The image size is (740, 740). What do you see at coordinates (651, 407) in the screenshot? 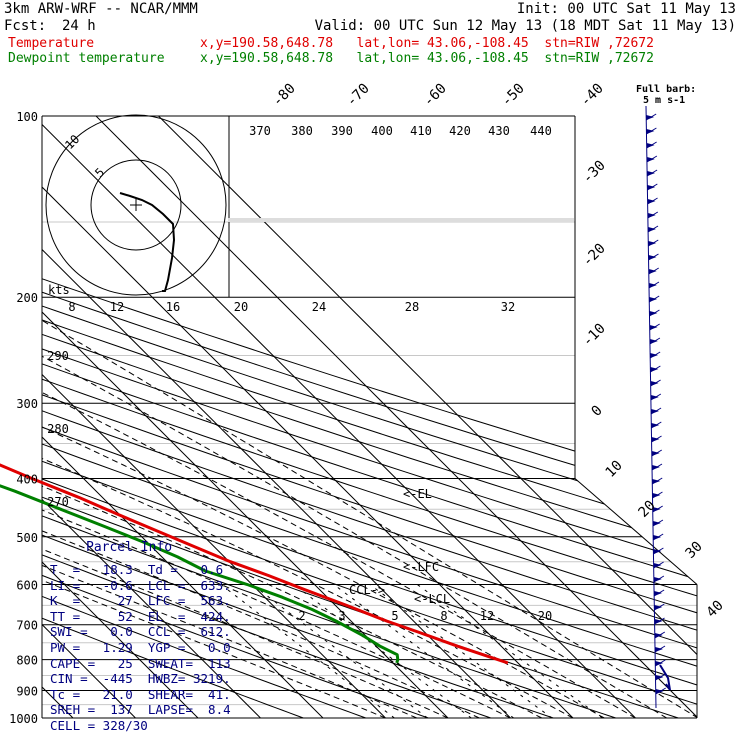
I see `wind-barb-staff` at bounding box center [651, 407].